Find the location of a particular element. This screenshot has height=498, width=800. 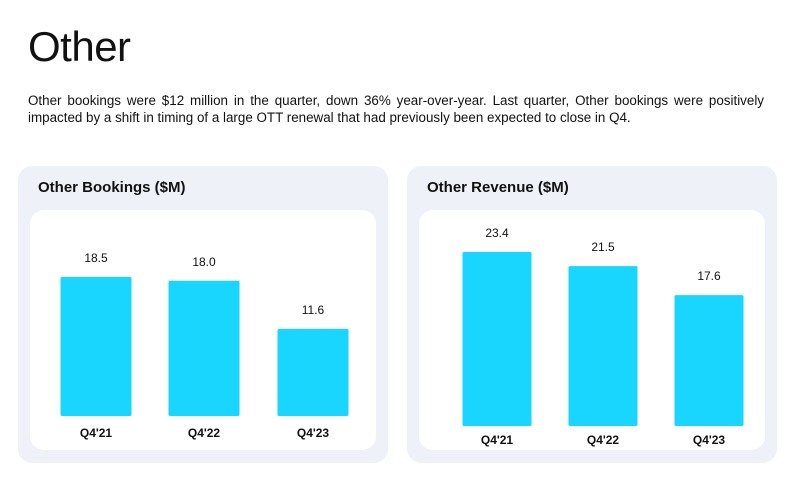

revenue-chart-title: Other Revenue ($M) is located at coordinates (498, 187).